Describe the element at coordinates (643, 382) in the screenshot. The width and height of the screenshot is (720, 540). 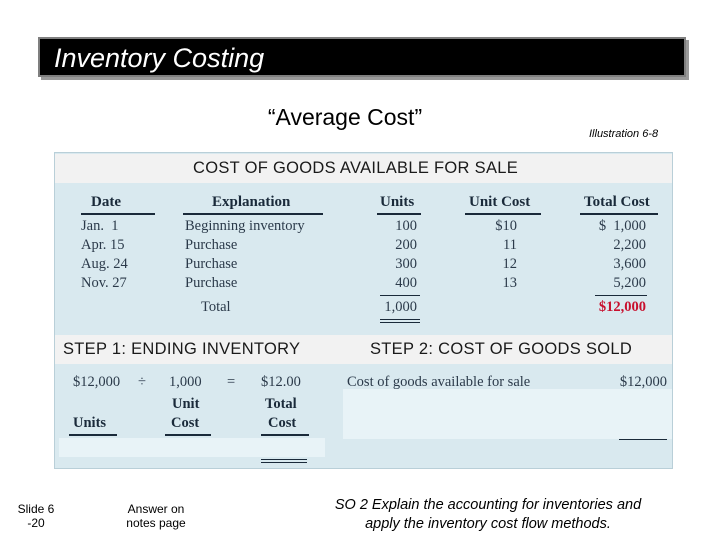
I see `step2-line-value: $12,000` at that location.